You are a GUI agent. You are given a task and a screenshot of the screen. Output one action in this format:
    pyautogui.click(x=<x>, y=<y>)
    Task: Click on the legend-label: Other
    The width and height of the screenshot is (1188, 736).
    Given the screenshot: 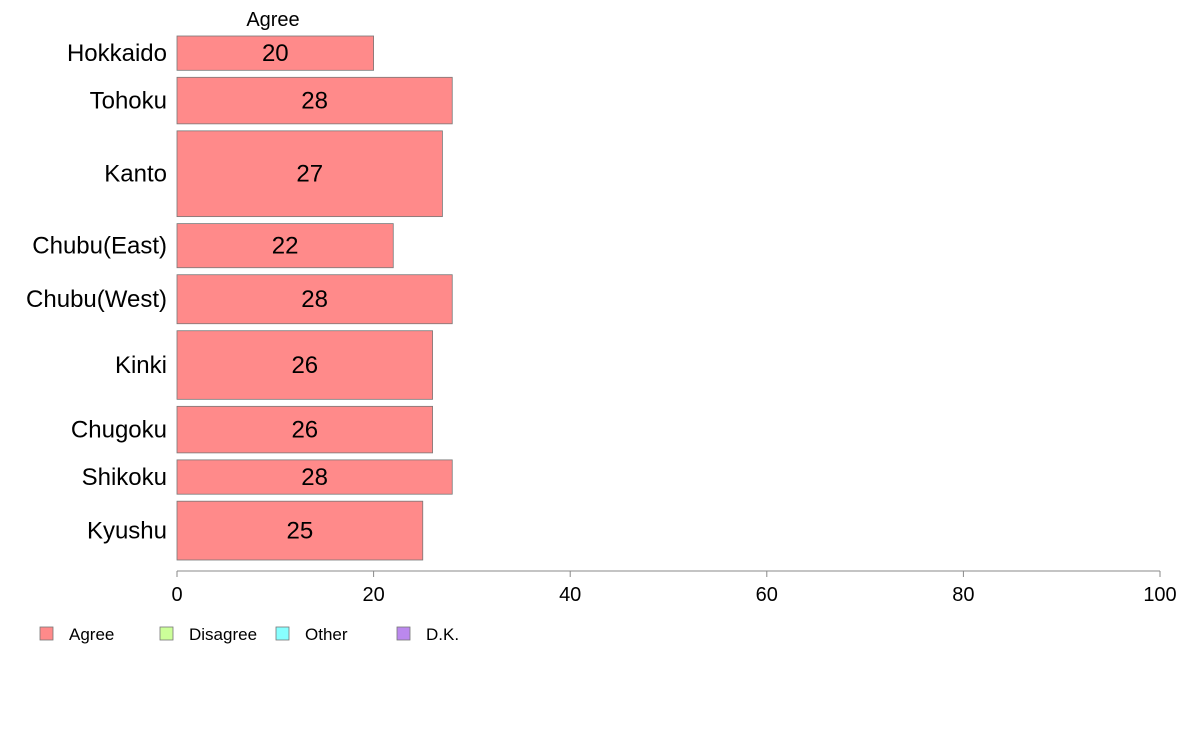 What is the action you would take?
    pyautogui.click(x=326, y=634)
    